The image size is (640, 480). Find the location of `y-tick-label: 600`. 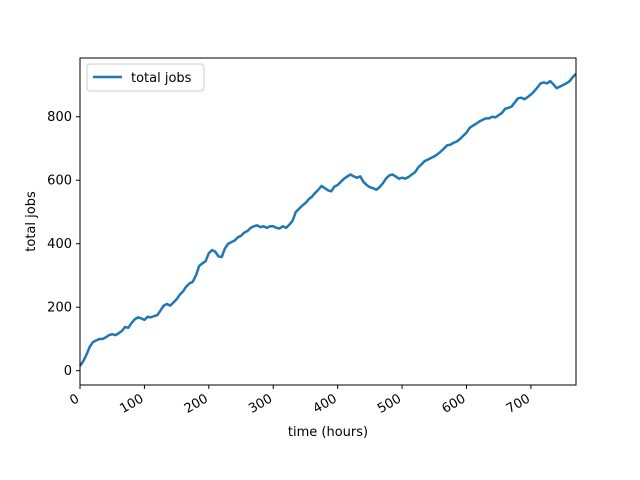

y-tick-label: 600 is located at coordinates (59, 181).